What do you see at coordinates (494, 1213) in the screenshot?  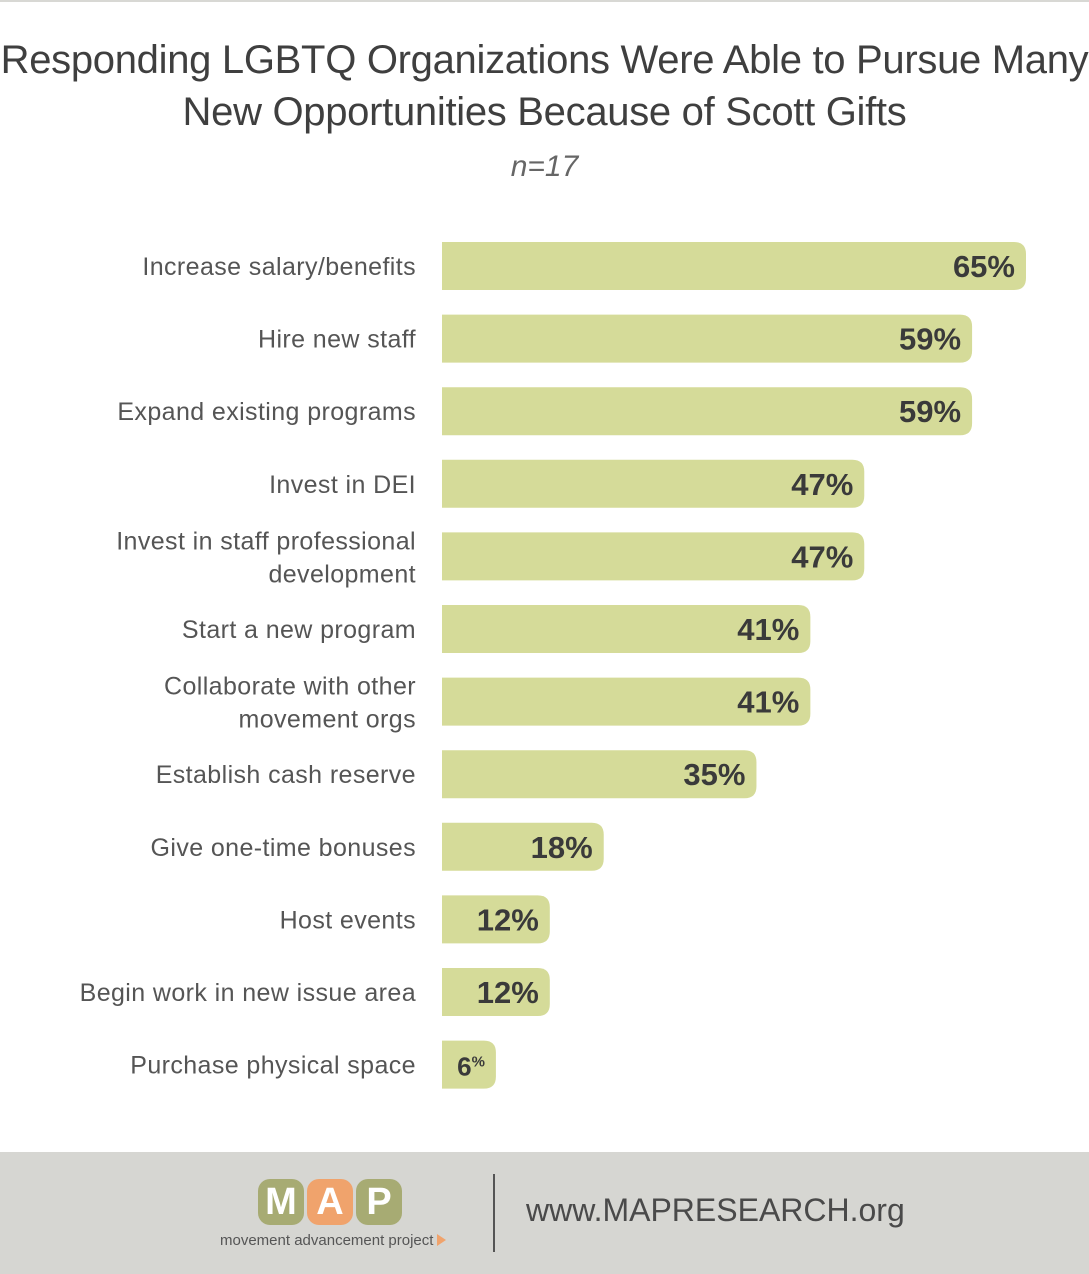 I see `footer-divider` at bounding box center [494, 1213].